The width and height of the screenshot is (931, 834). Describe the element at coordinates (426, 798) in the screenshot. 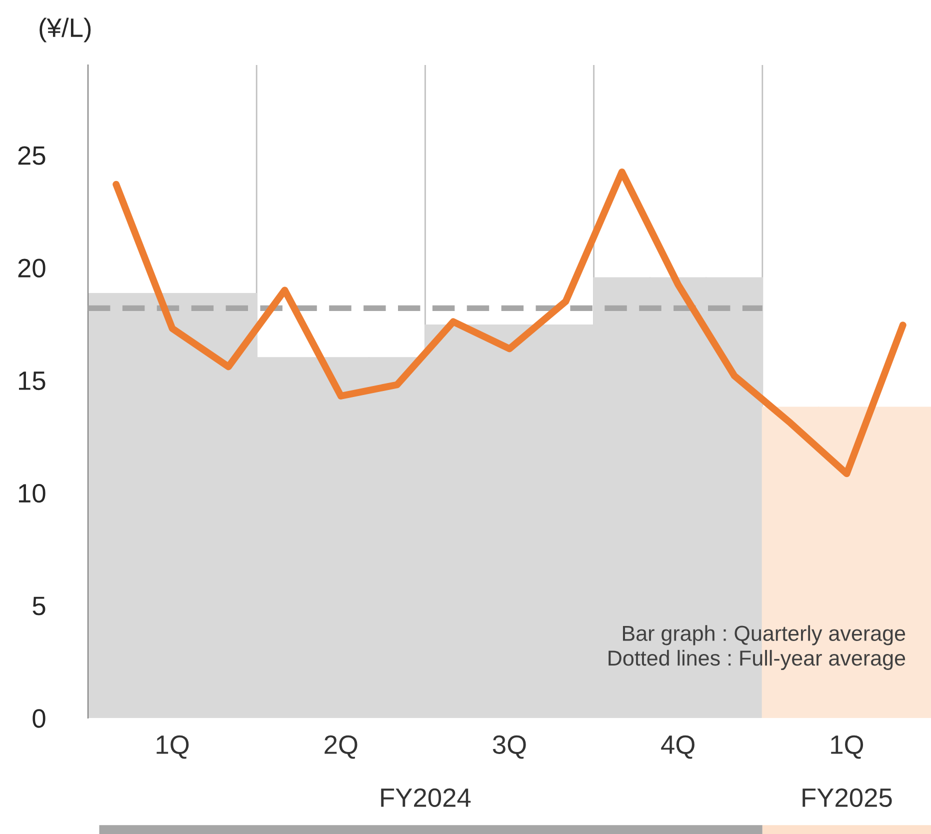

I see `text: FY2024` at that location.